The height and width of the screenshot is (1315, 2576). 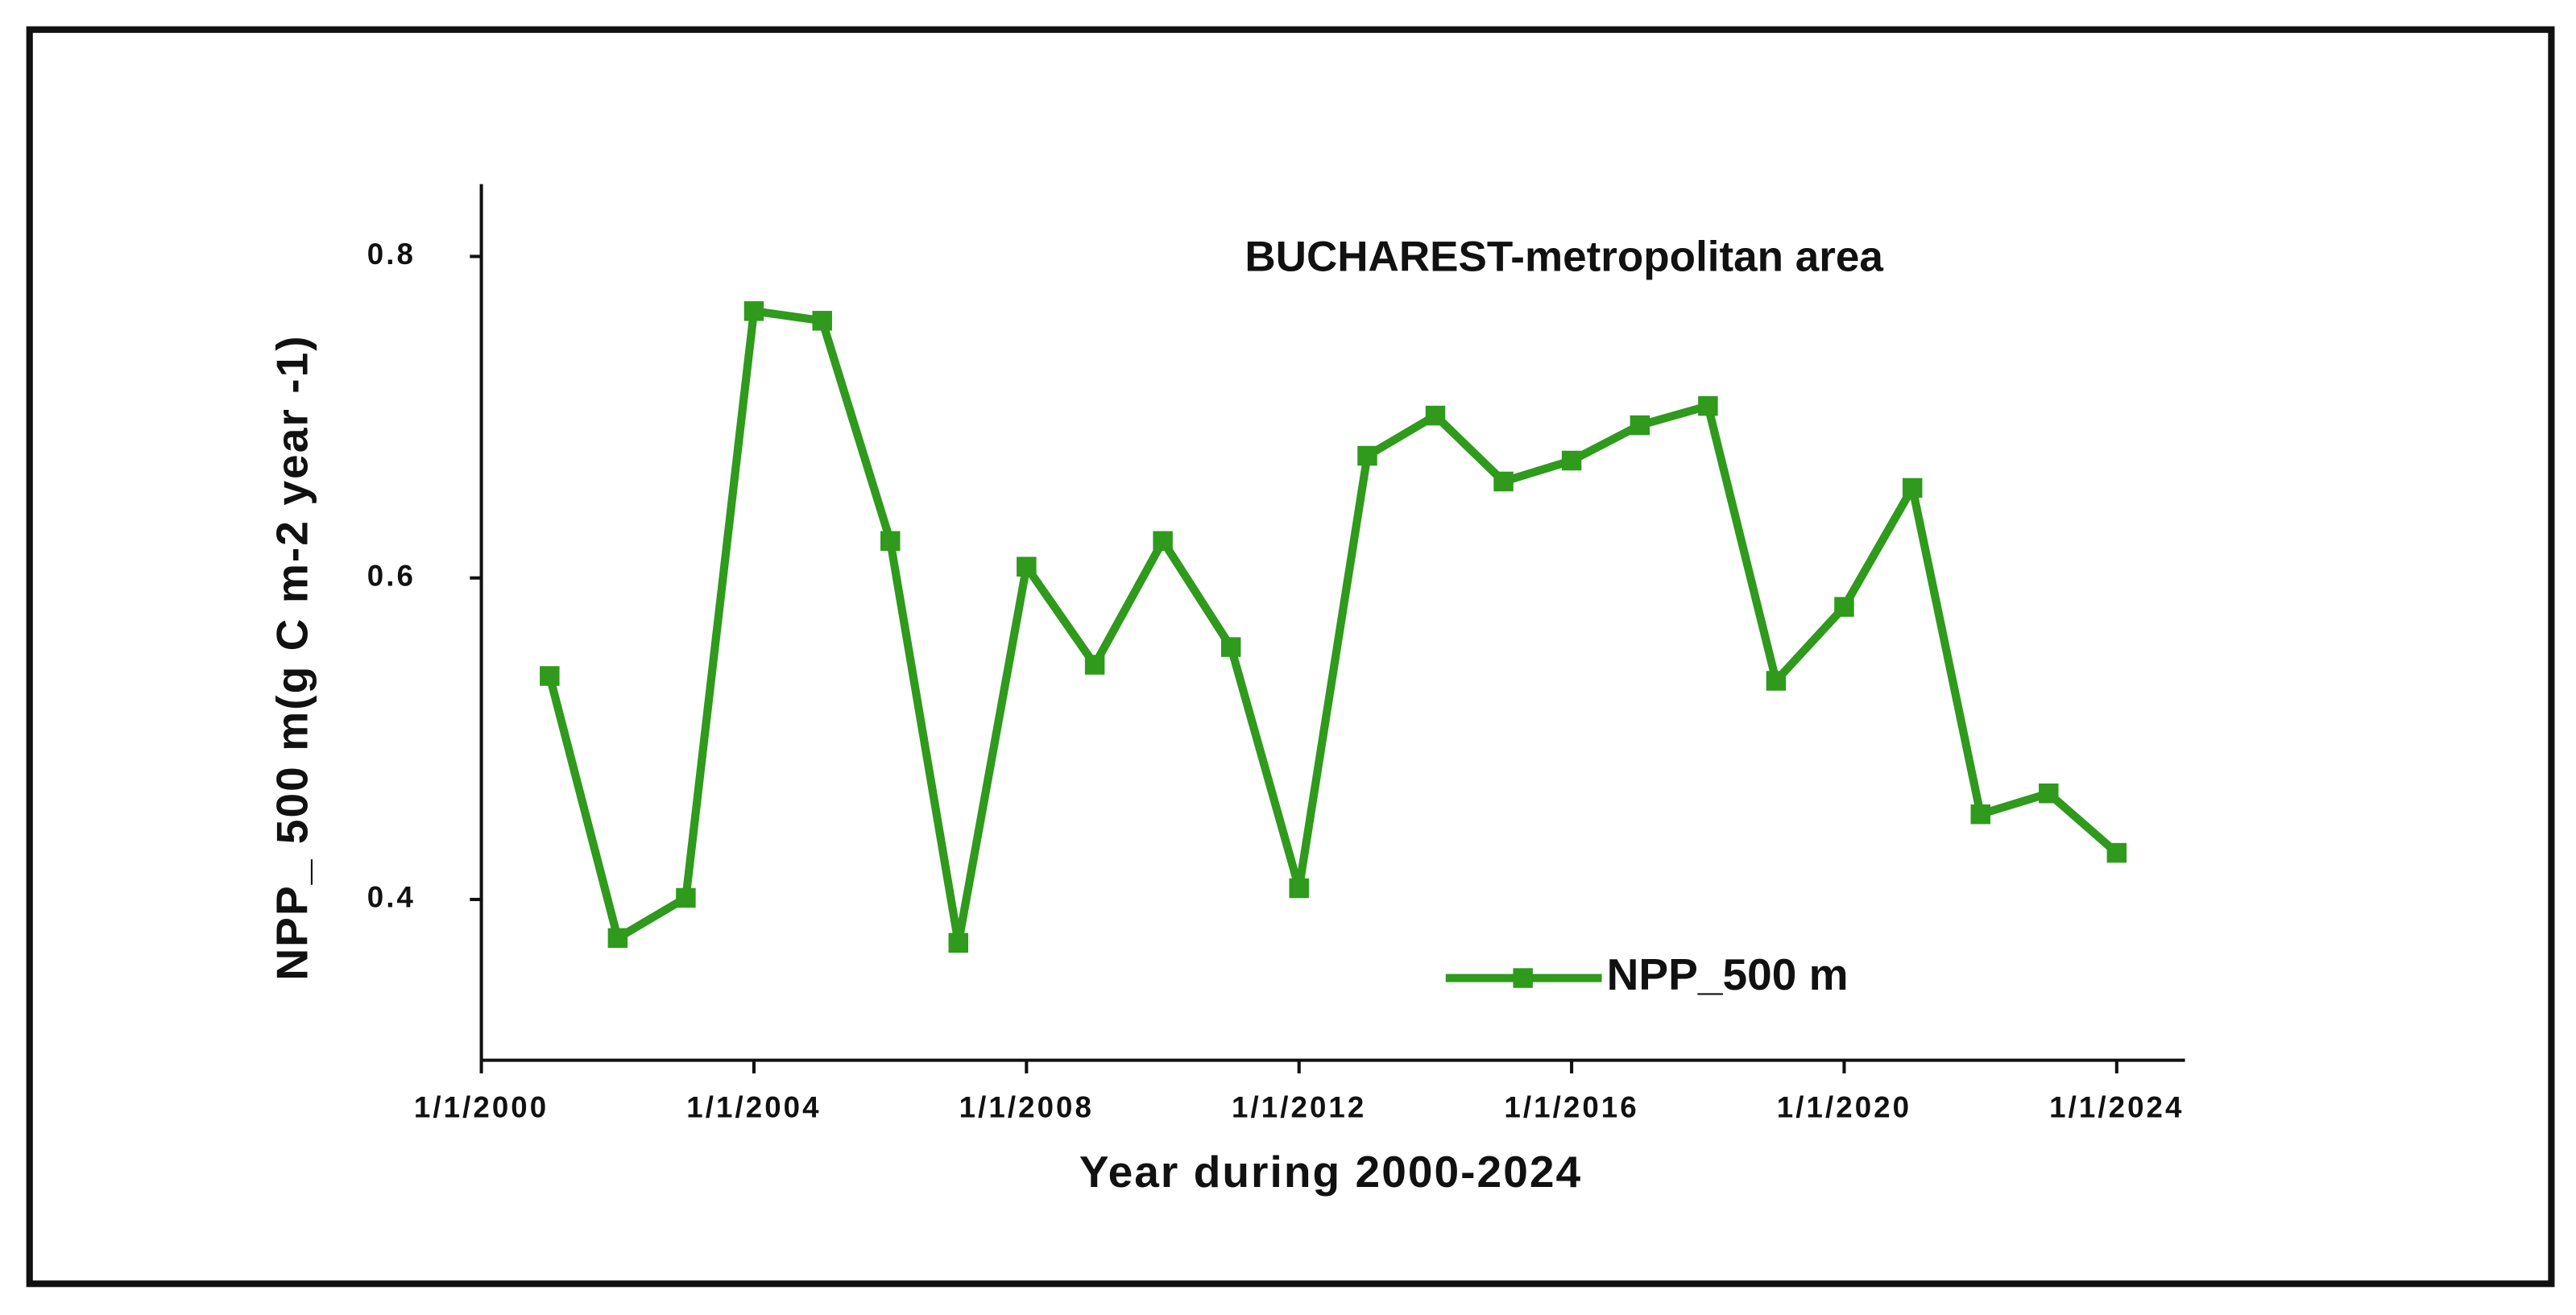 What do you see at coordinates (481, 1107) in the screenshot?
I see `x-tick-label: 1/1/2000` at bounding box center [481, 1107].